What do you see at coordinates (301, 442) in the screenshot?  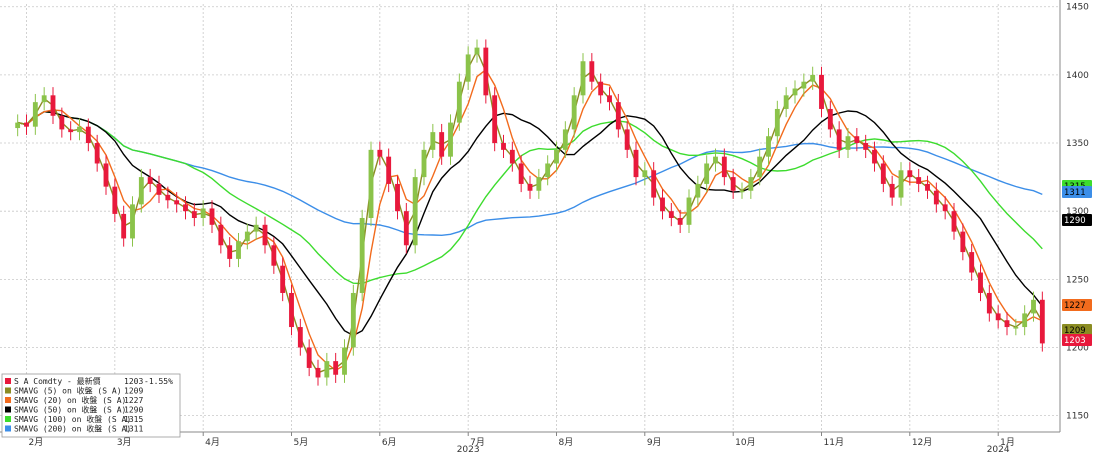 I see `x-tick-label: 5月` at bounding box center [301, 442].